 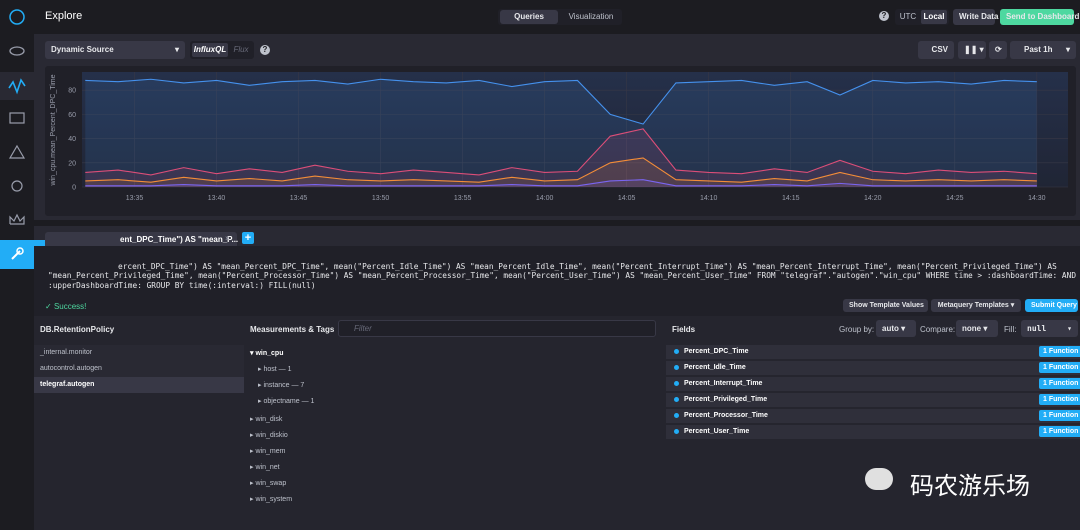 What do you see at coordinates (715, 367) in the screenshot?
I see `field-name: Percent_Idle_Time` at bounding box center [715, 367].